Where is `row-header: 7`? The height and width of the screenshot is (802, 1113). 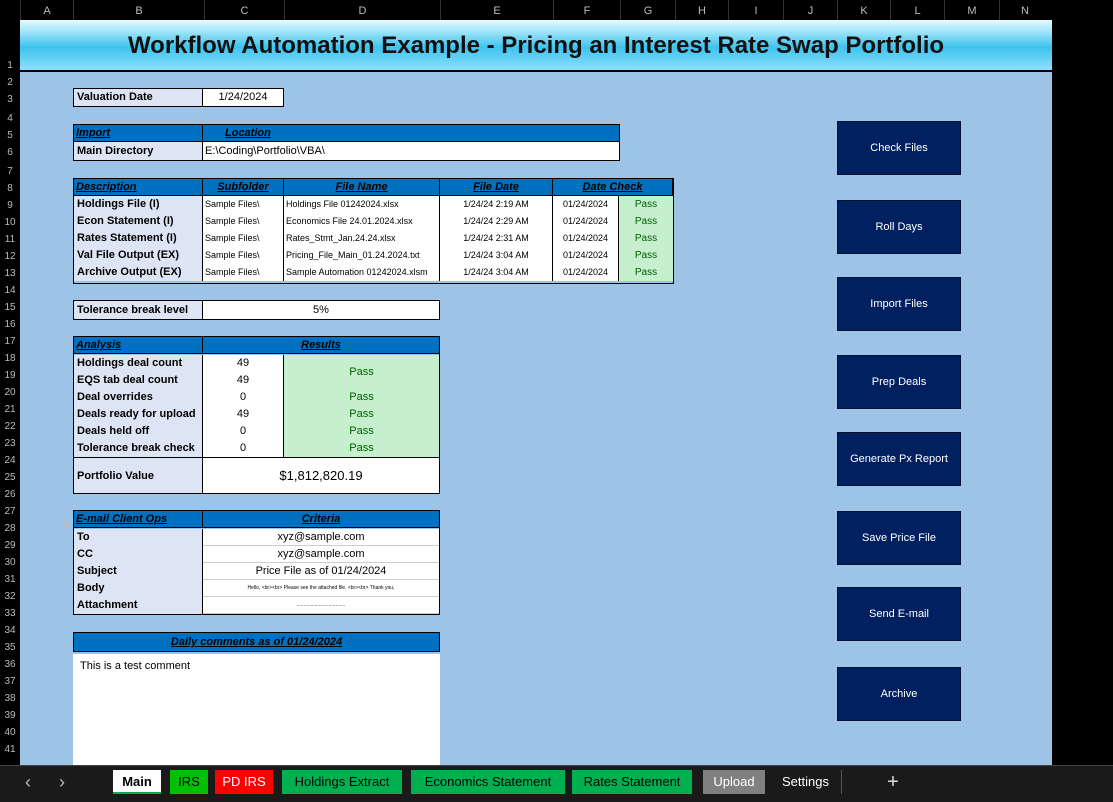 row-header: 7 is located at coordinates (10, 171).